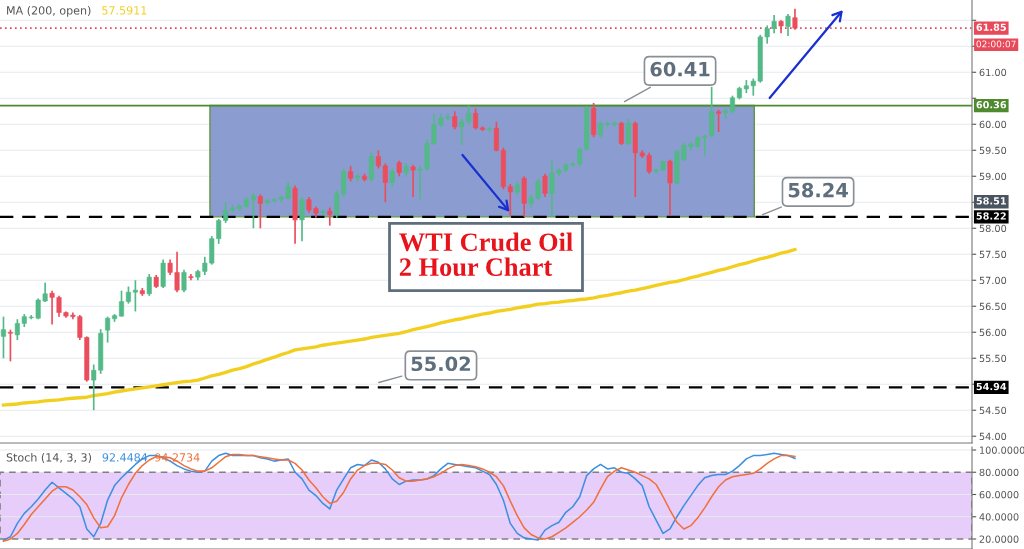 The height and width of the screenshot is (549, 1024). What do you see at coordinates (818, 190) in the screenshot?
I see `annotation: 58.24` at bounding box center [818, 190].